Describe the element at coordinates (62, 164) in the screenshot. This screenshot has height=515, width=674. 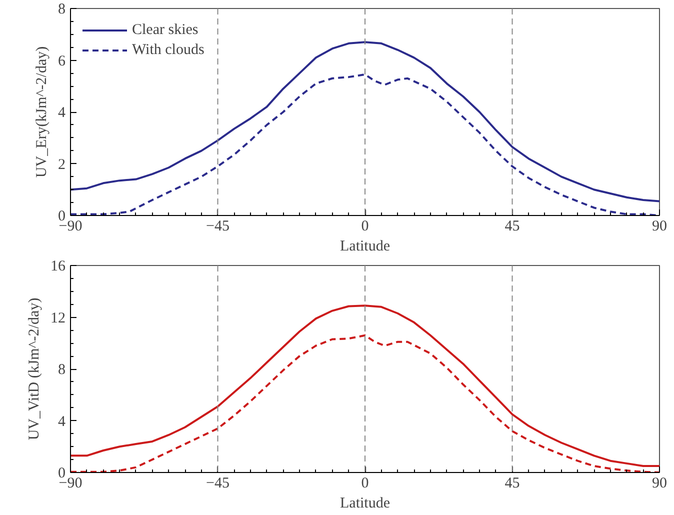
I see `y-tick-label: 2` at that location.